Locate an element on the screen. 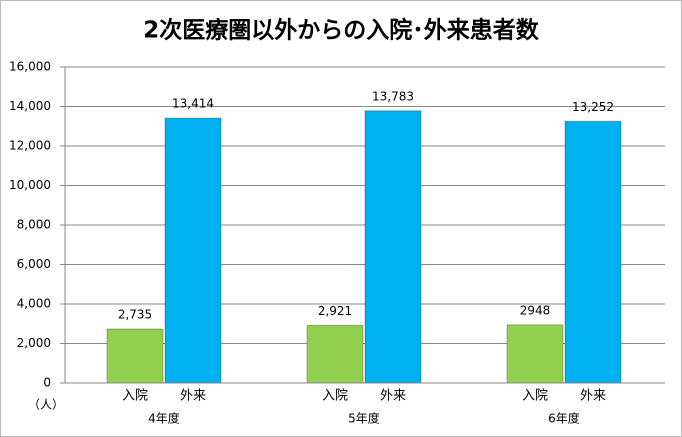  value-label: 2,921 is located at coordinates (335, 311).